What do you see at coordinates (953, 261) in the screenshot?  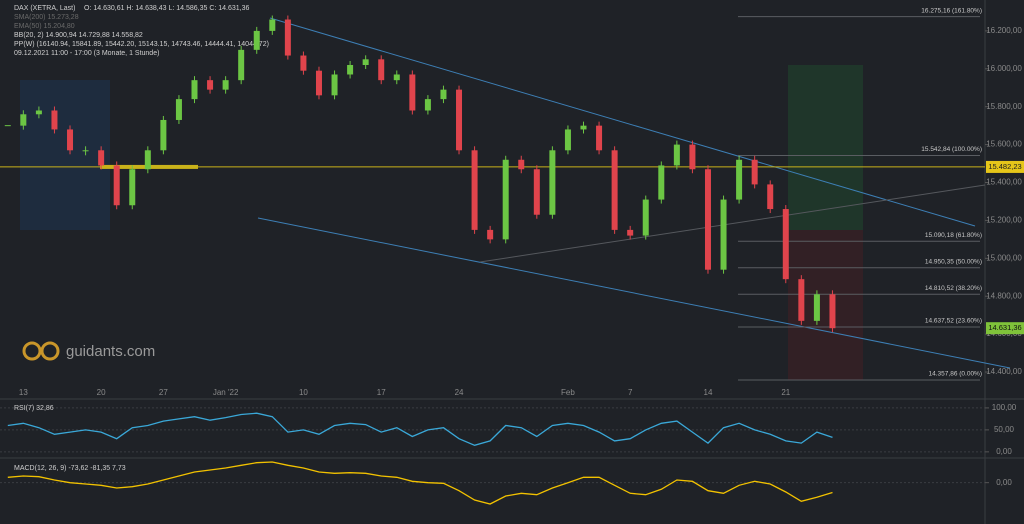 I see `fib-label: 14.950,35 (50.00%)` at bounding box center [953, 261].